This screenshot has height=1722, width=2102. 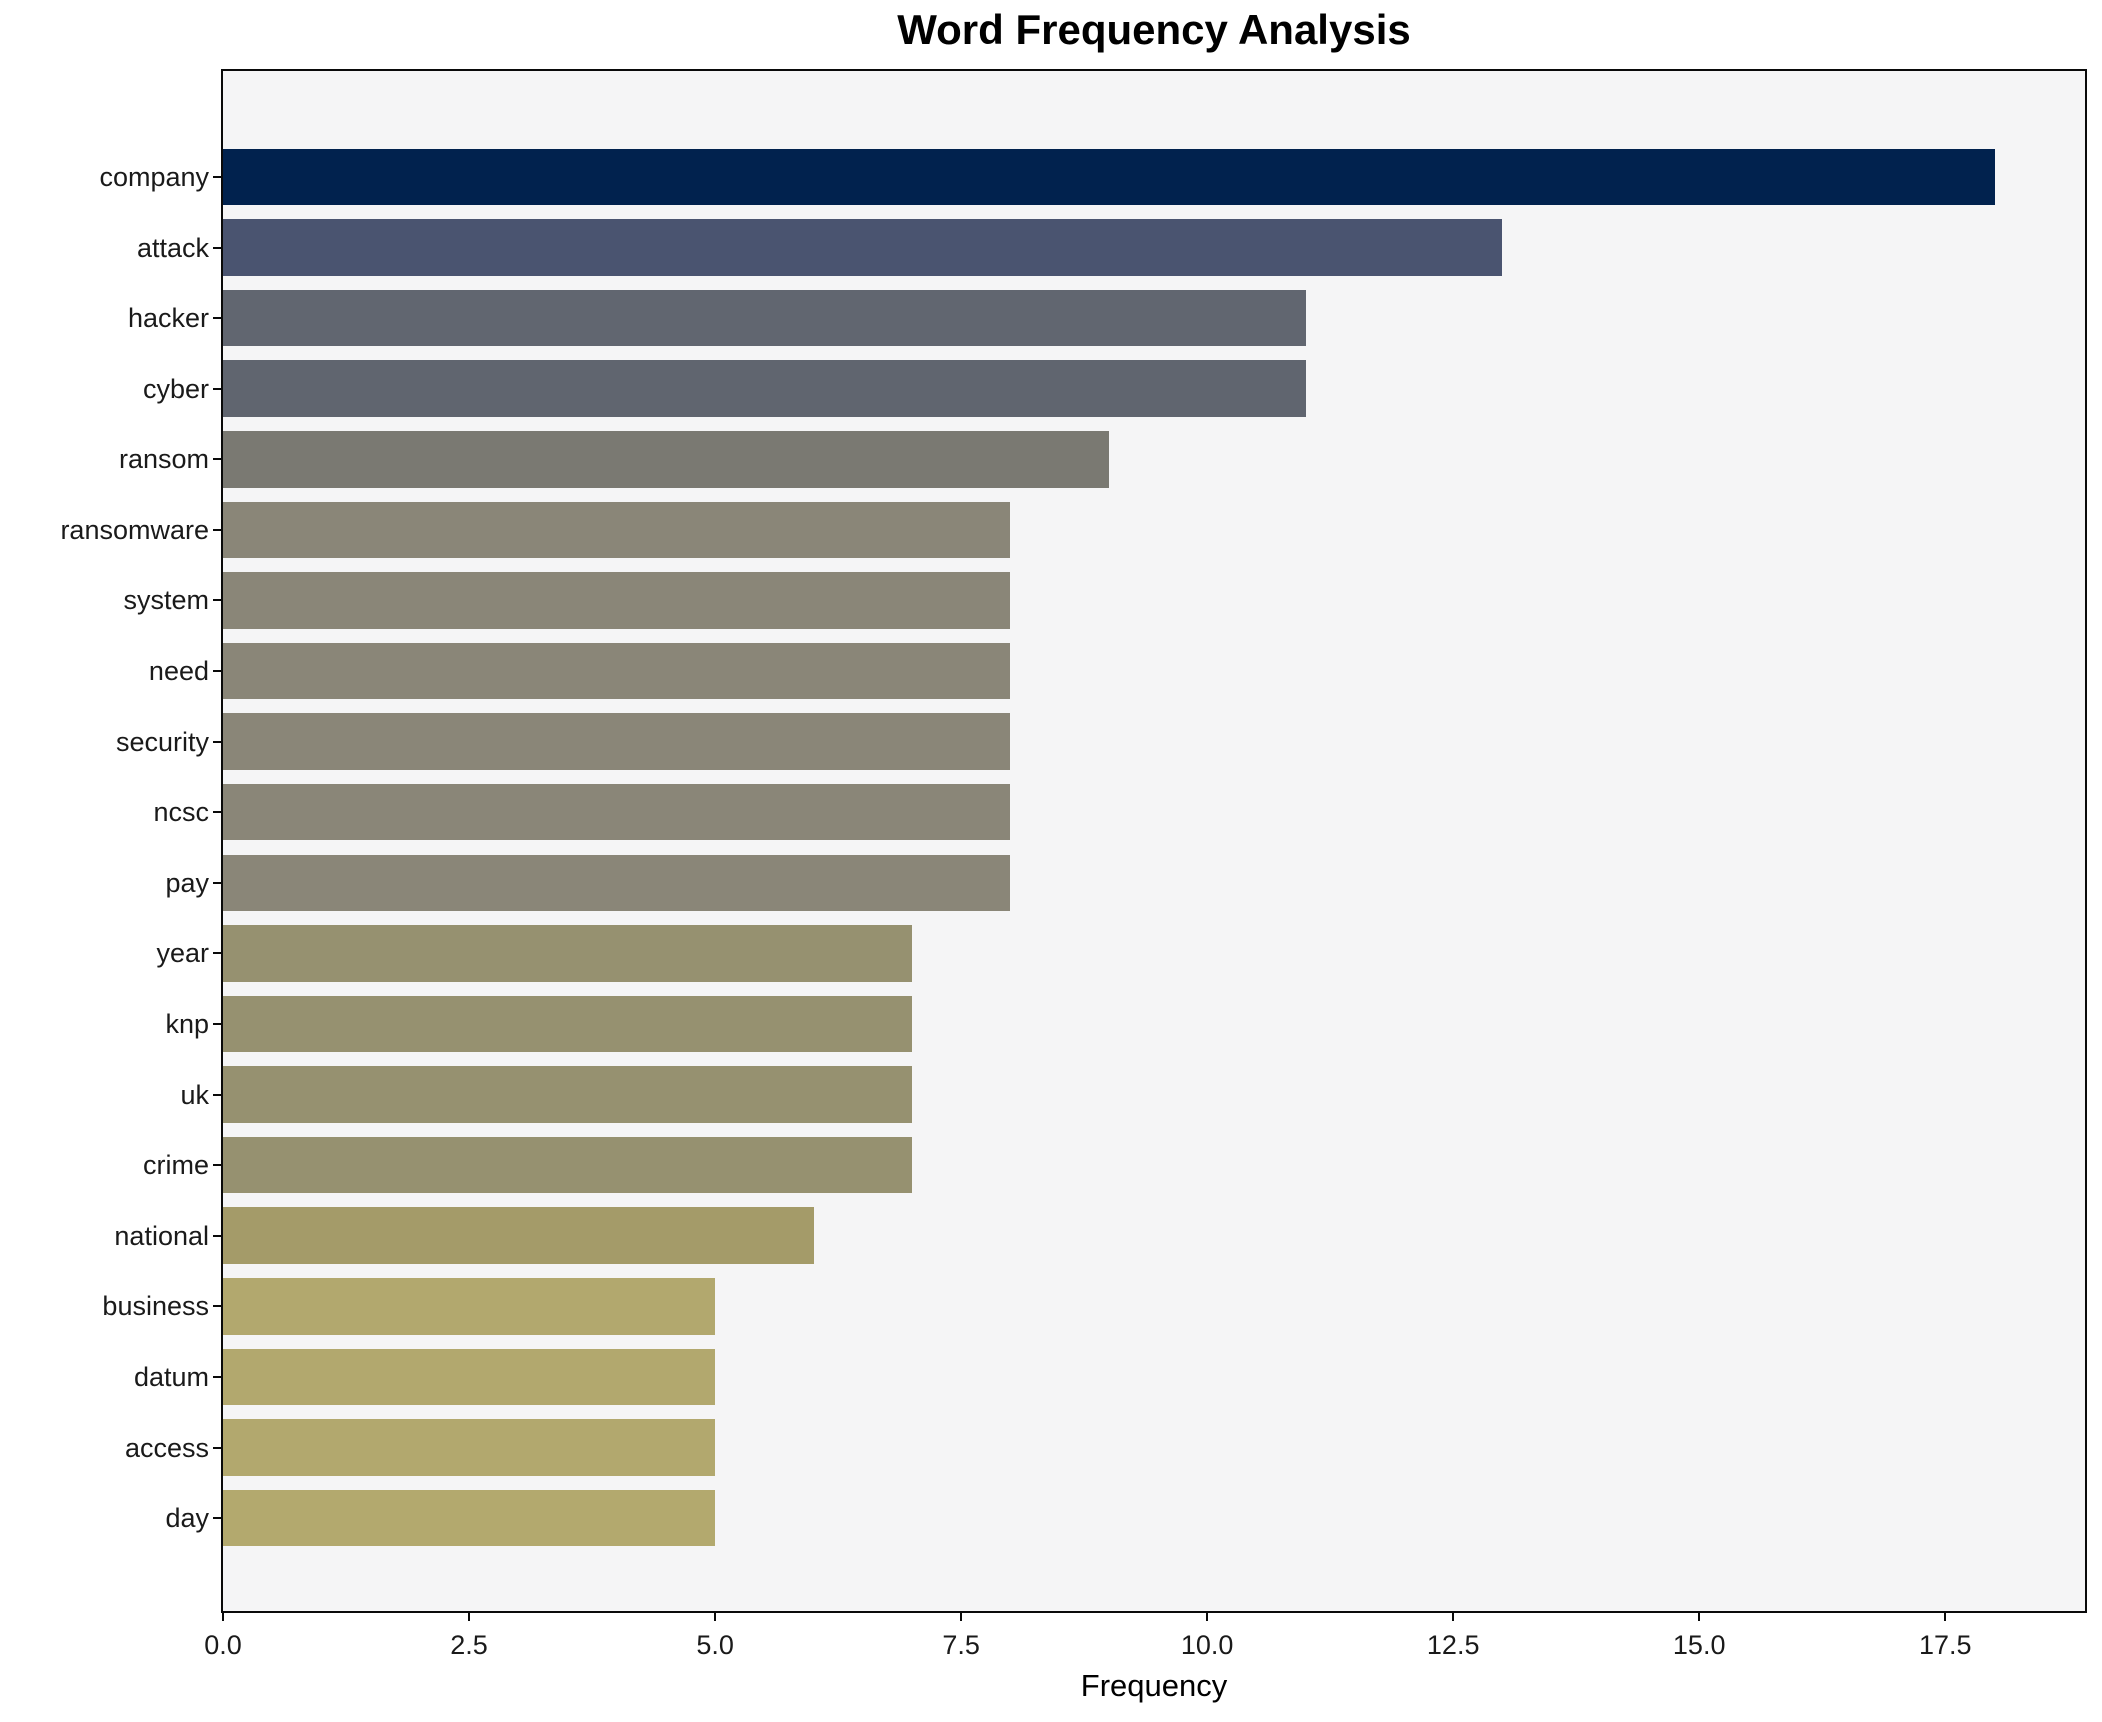 I want to click on y-tick-label-need: need, so click(x=178, y=671).